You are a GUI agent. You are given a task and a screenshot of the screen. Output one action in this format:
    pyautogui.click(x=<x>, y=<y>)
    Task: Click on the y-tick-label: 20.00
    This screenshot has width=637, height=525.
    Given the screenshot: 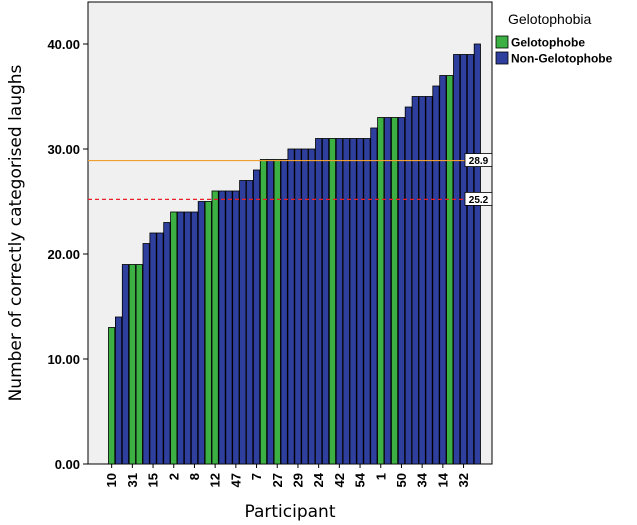 What is the action you would take?
    pyautogui.click(x=63, y=254)
    